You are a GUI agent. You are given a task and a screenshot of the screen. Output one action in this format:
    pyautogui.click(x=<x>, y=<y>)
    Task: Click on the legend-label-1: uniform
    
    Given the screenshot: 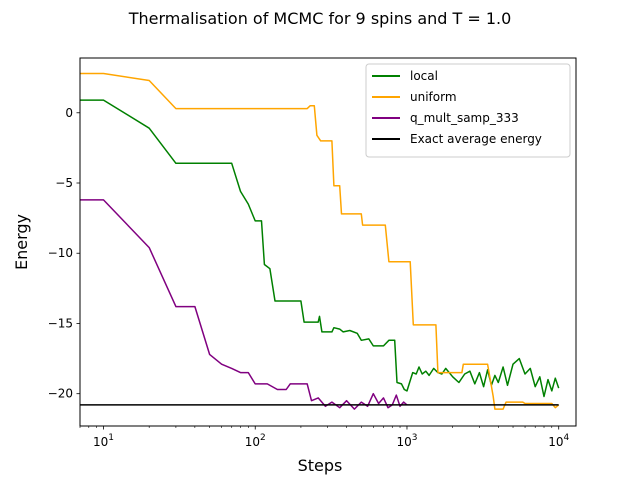 What is the action you would take?
    pyautogui.click(x=433, y=97)
    